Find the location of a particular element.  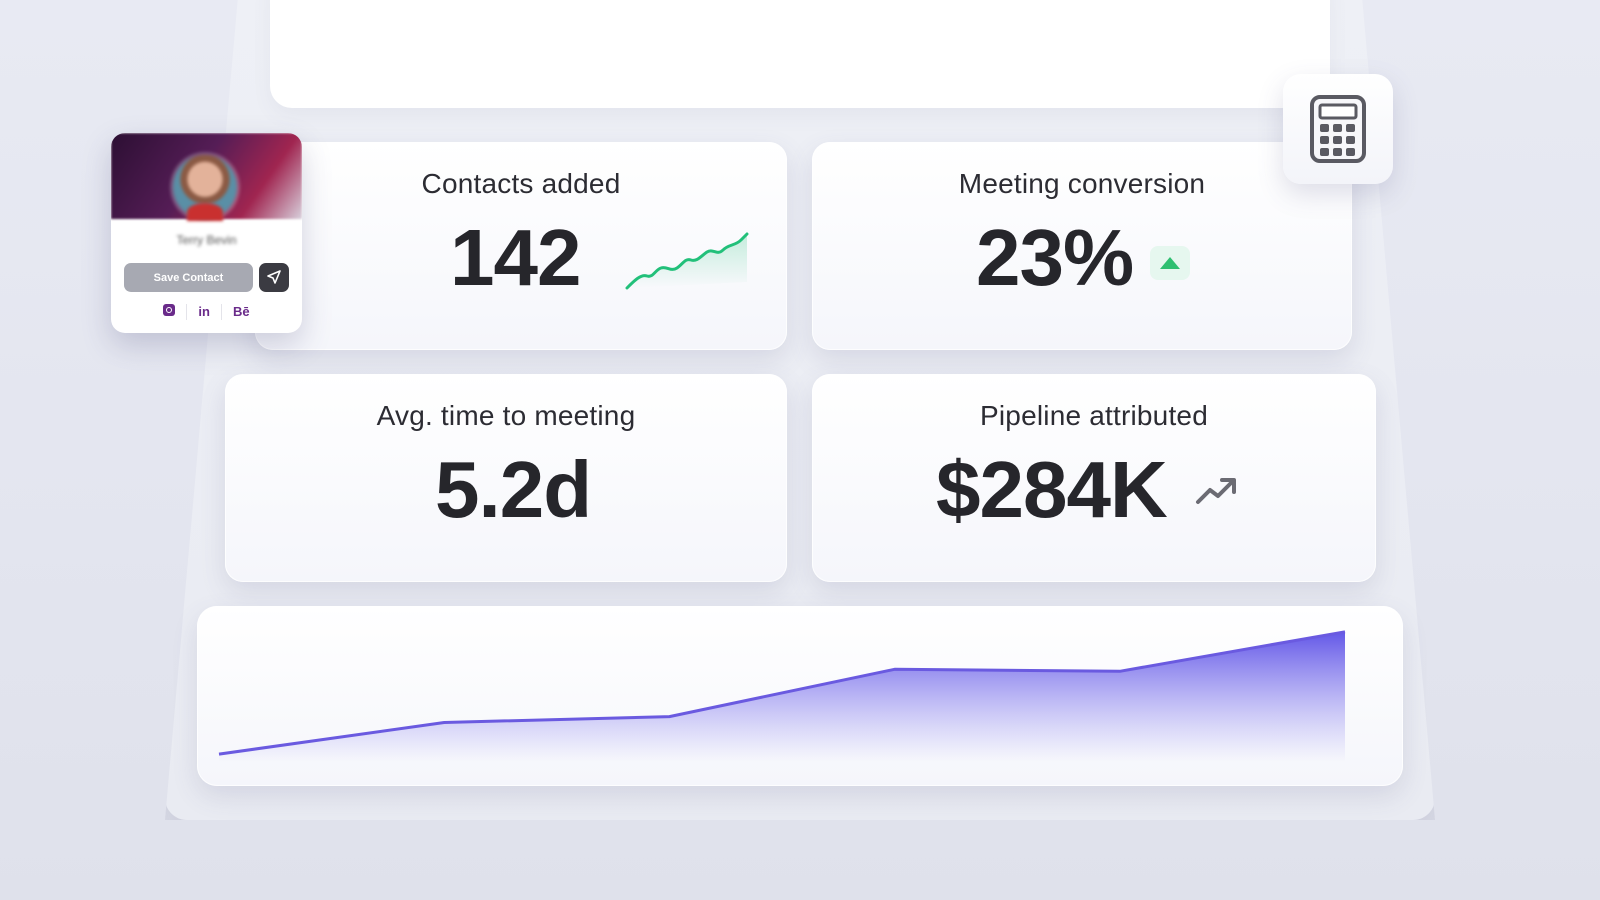

contact-card: Terry Bevin Save Contact in Bē is located at coordinates (206, 233).